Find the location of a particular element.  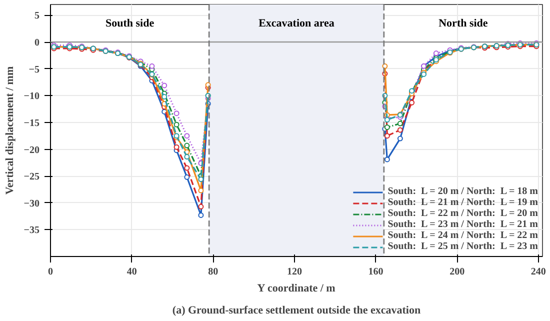

annotation: North side is located at coordinates (463, 23).